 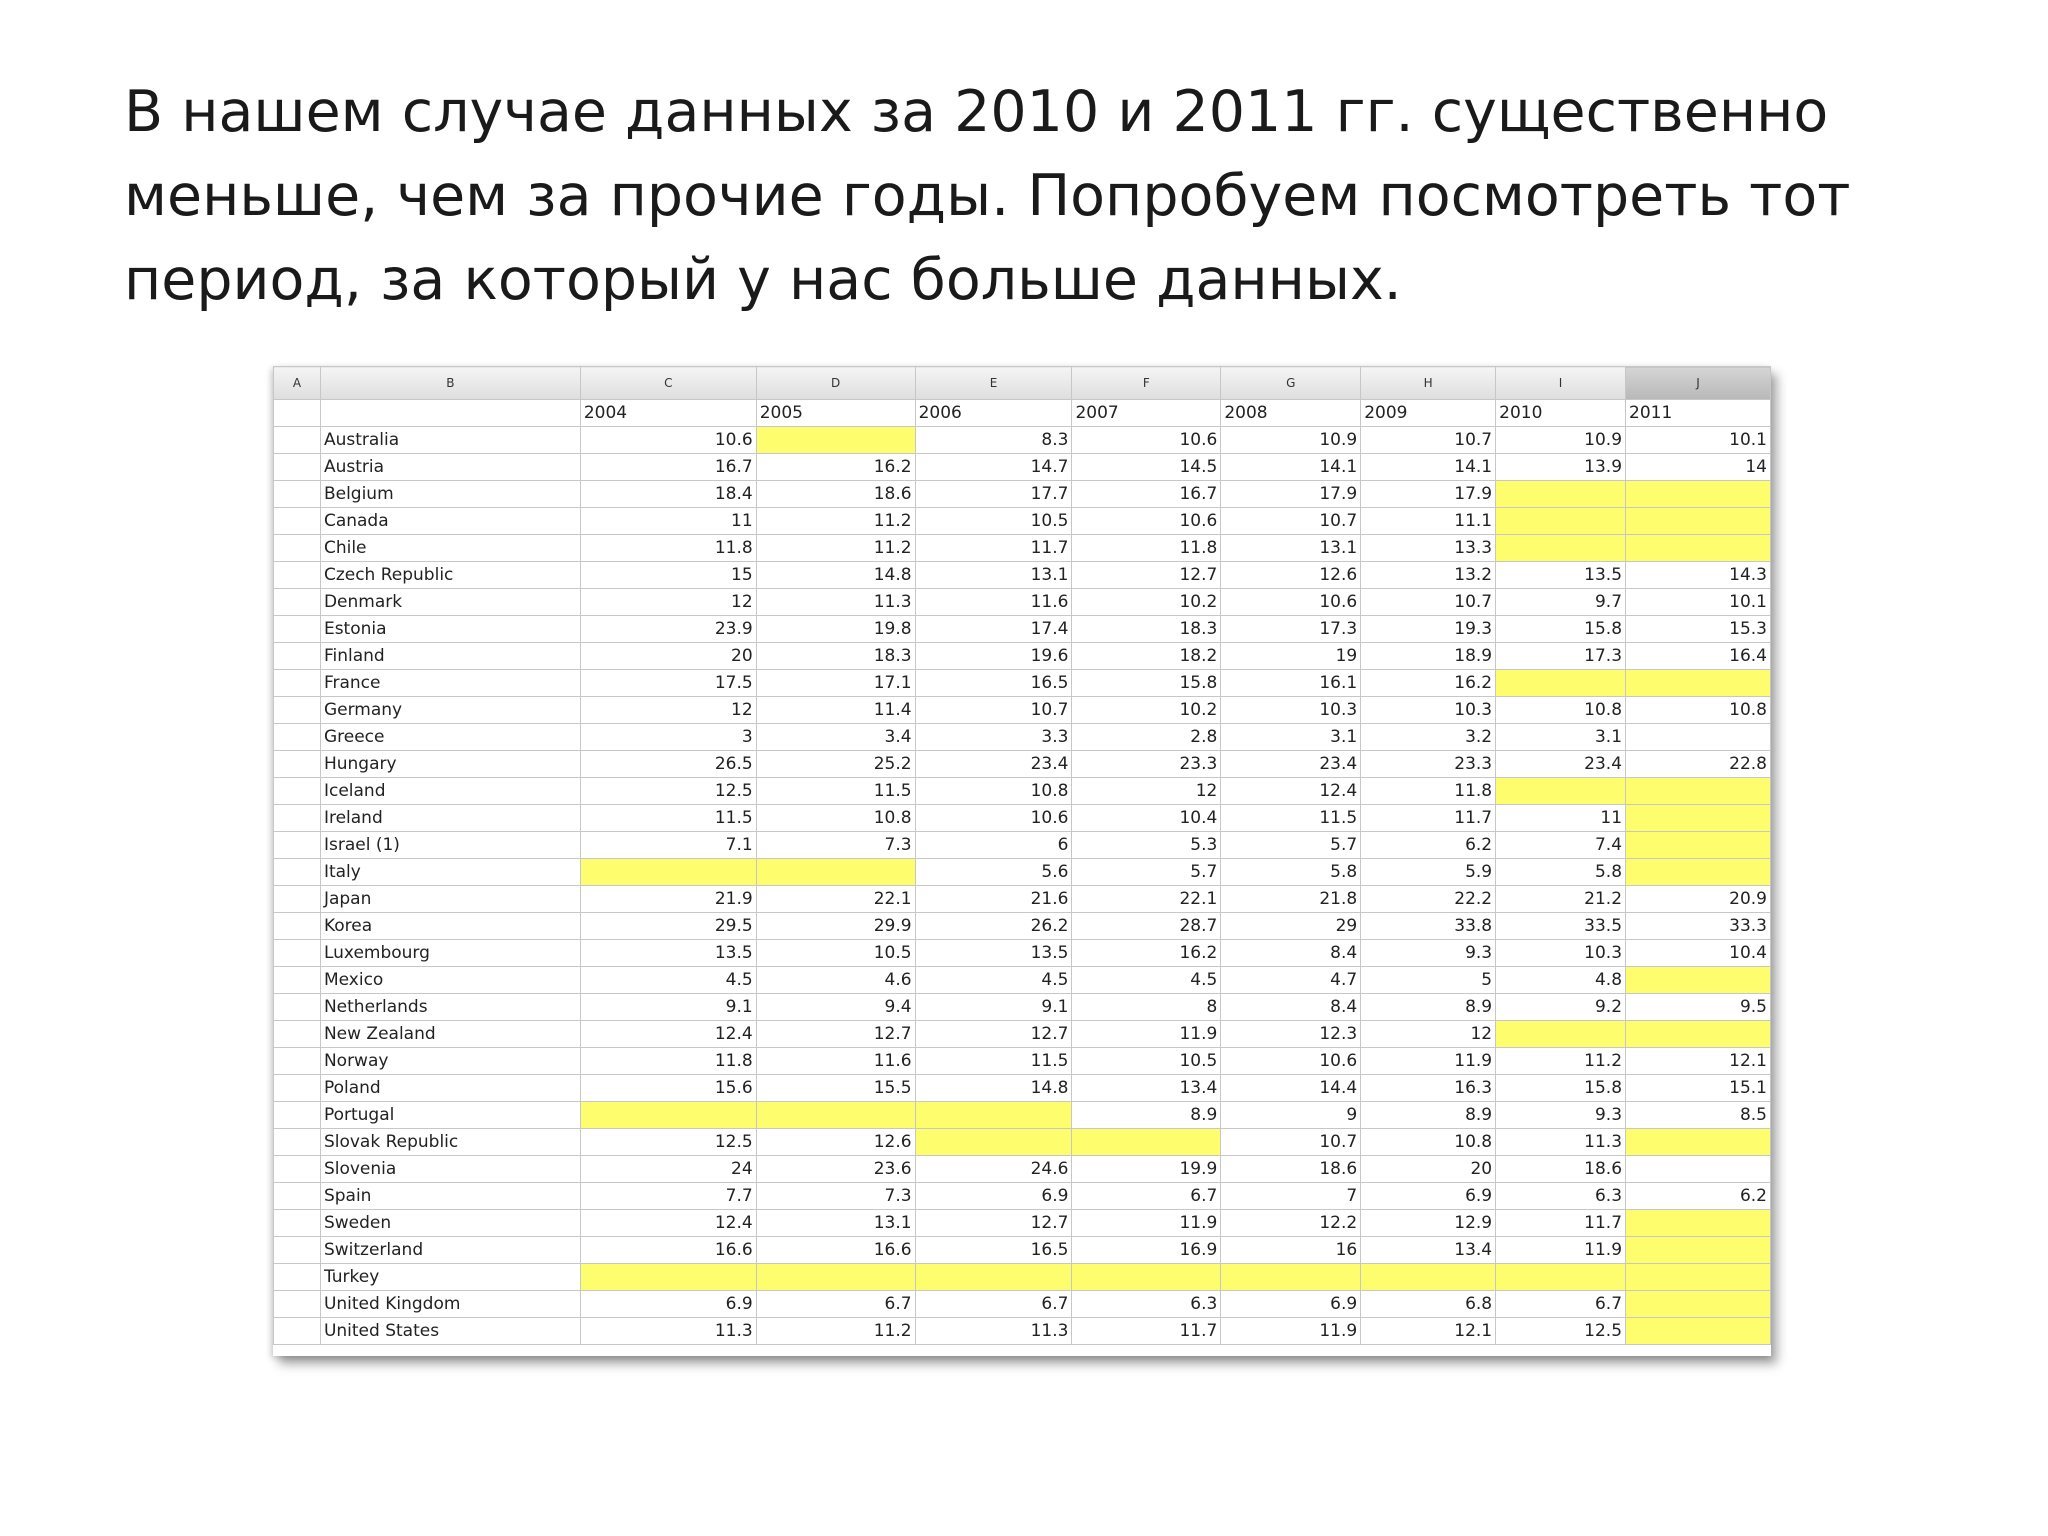 What do you see at coordinates (1428, 383) in the screenshot?
I see `column-header-h: H` at bounding box center [1428, 383].